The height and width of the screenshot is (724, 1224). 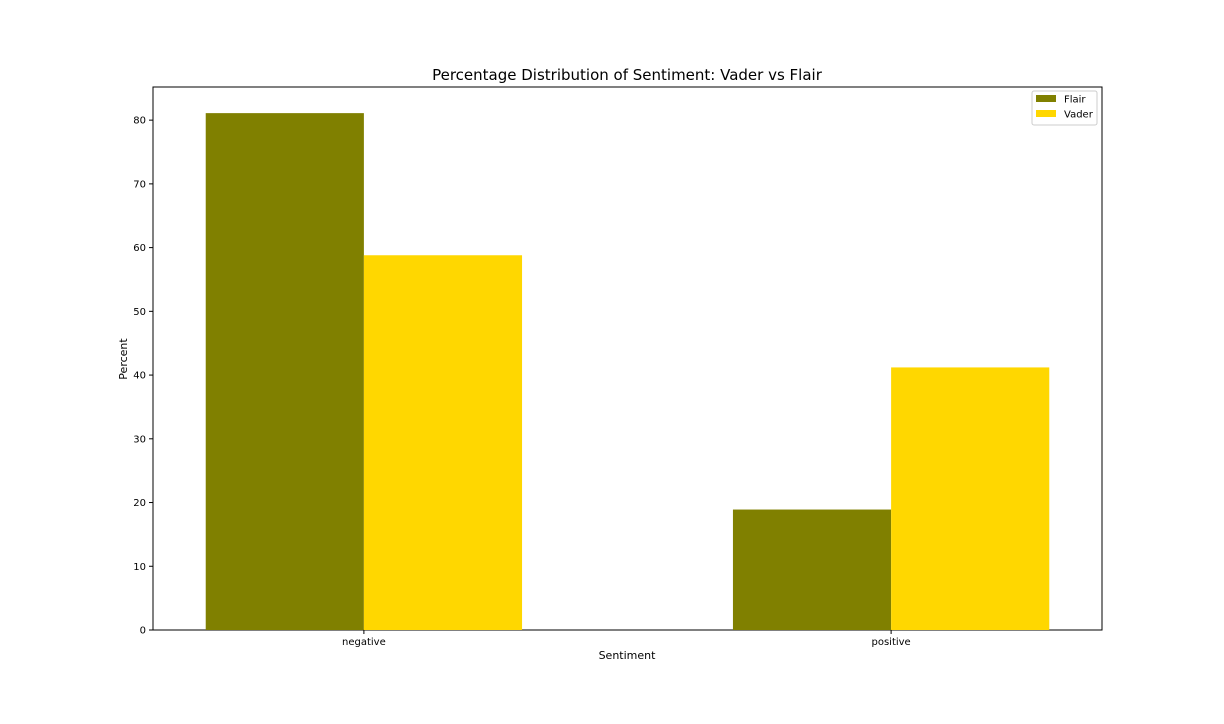 I want to click on y-tick-label: 50, so click(x=139, y=312).